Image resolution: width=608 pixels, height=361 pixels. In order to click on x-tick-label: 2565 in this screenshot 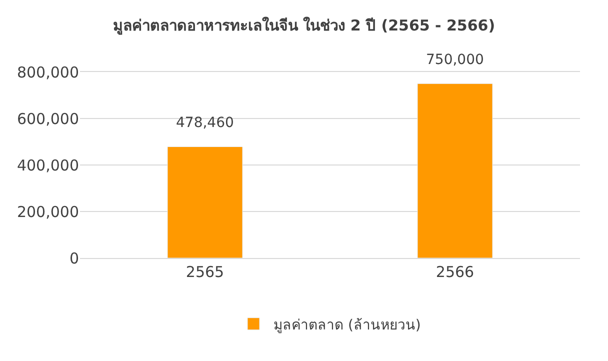, I will do `click(205, 272)`.